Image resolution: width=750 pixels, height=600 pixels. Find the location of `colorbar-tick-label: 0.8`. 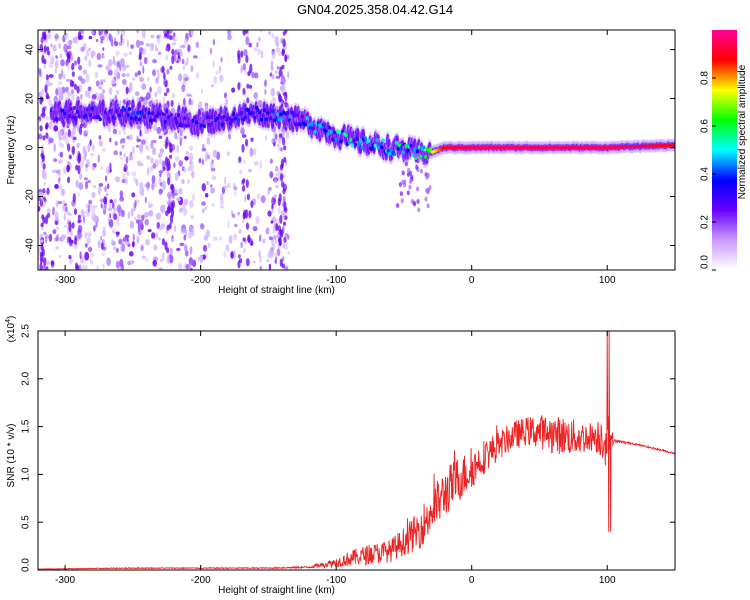

colorbar-tick-label: 0.8 is located at coordinates (705, 78).